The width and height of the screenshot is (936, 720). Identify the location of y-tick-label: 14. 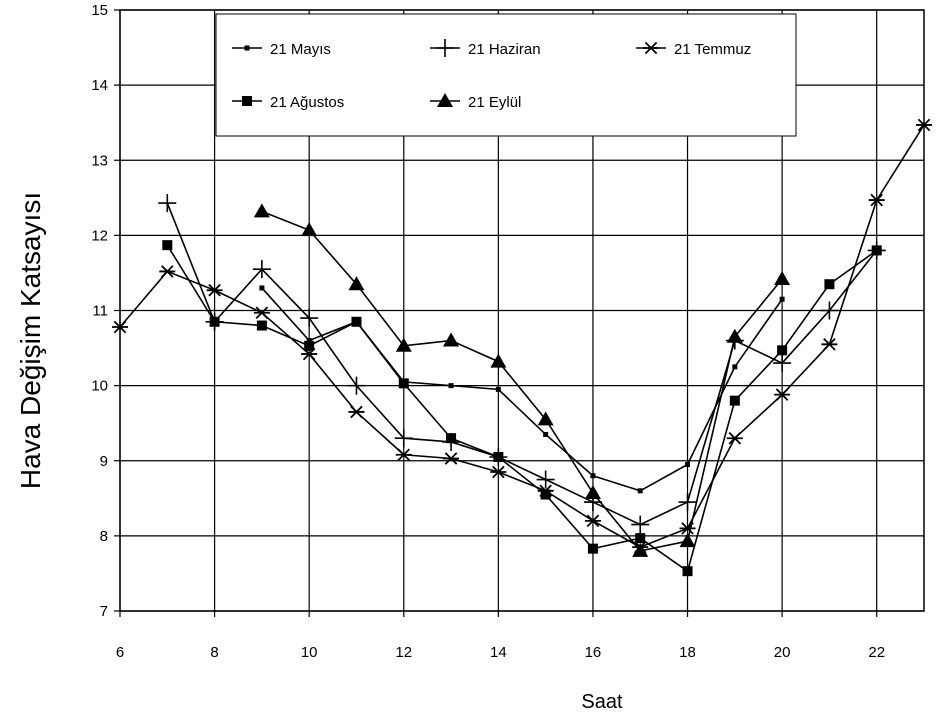
(99, 85).